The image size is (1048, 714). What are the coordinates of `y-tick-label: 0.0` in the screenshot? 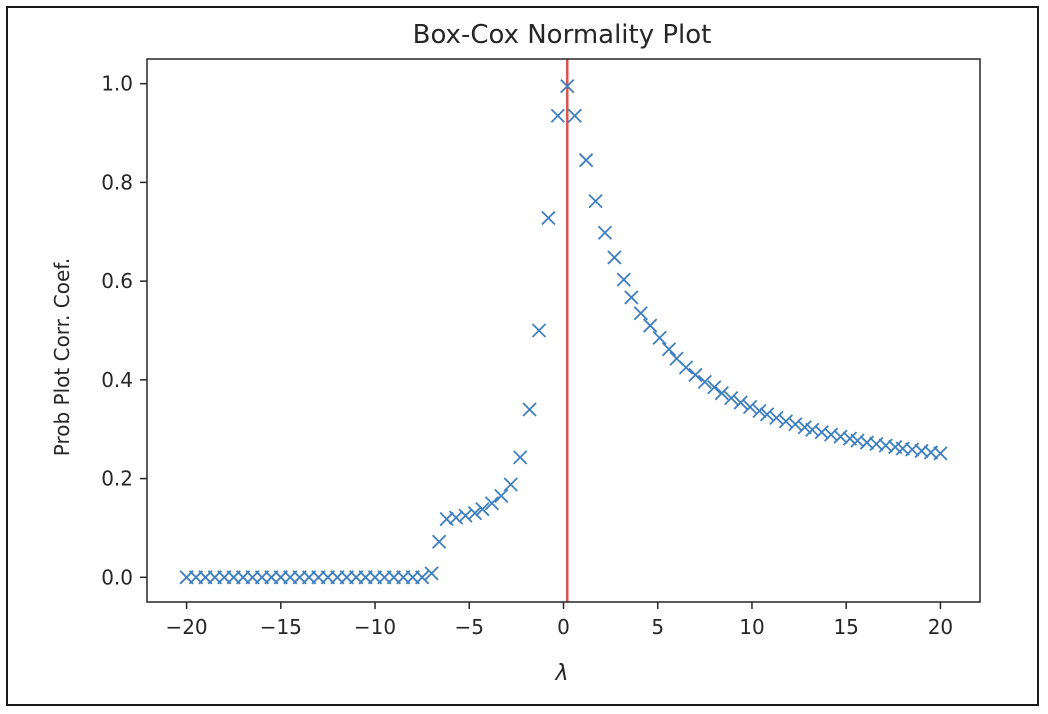 It's located at (117, 577).